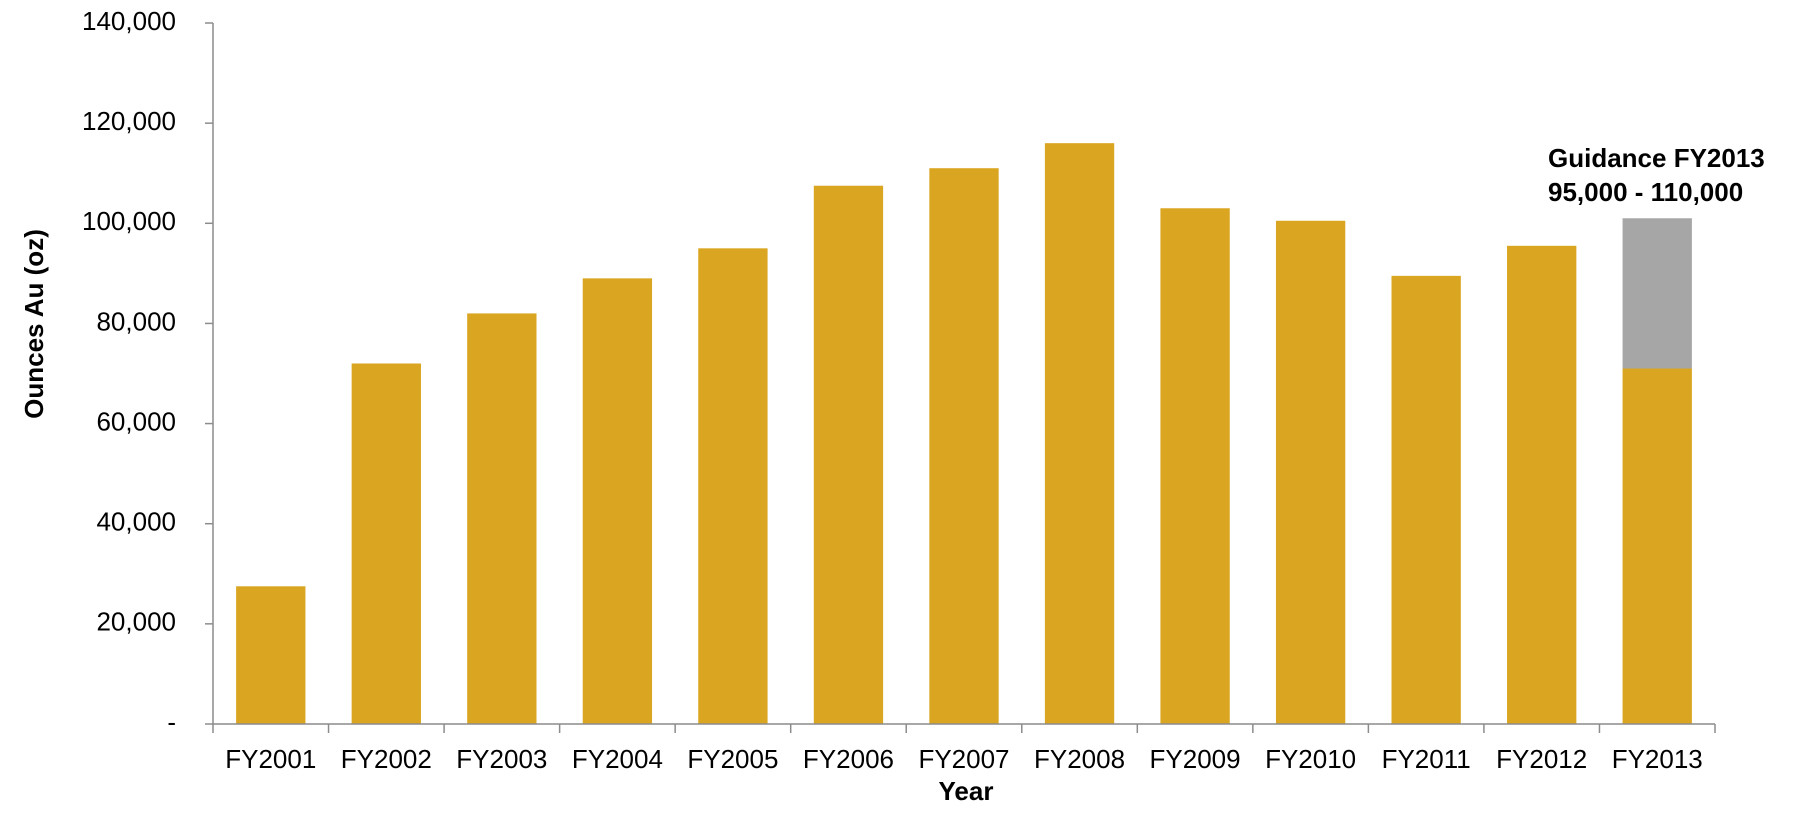 The width and height of the screenshot is (1806, 813). Describe the element at coordinates (966, 791) in the screenshot. I see `x-axis-title: Year` at that location.